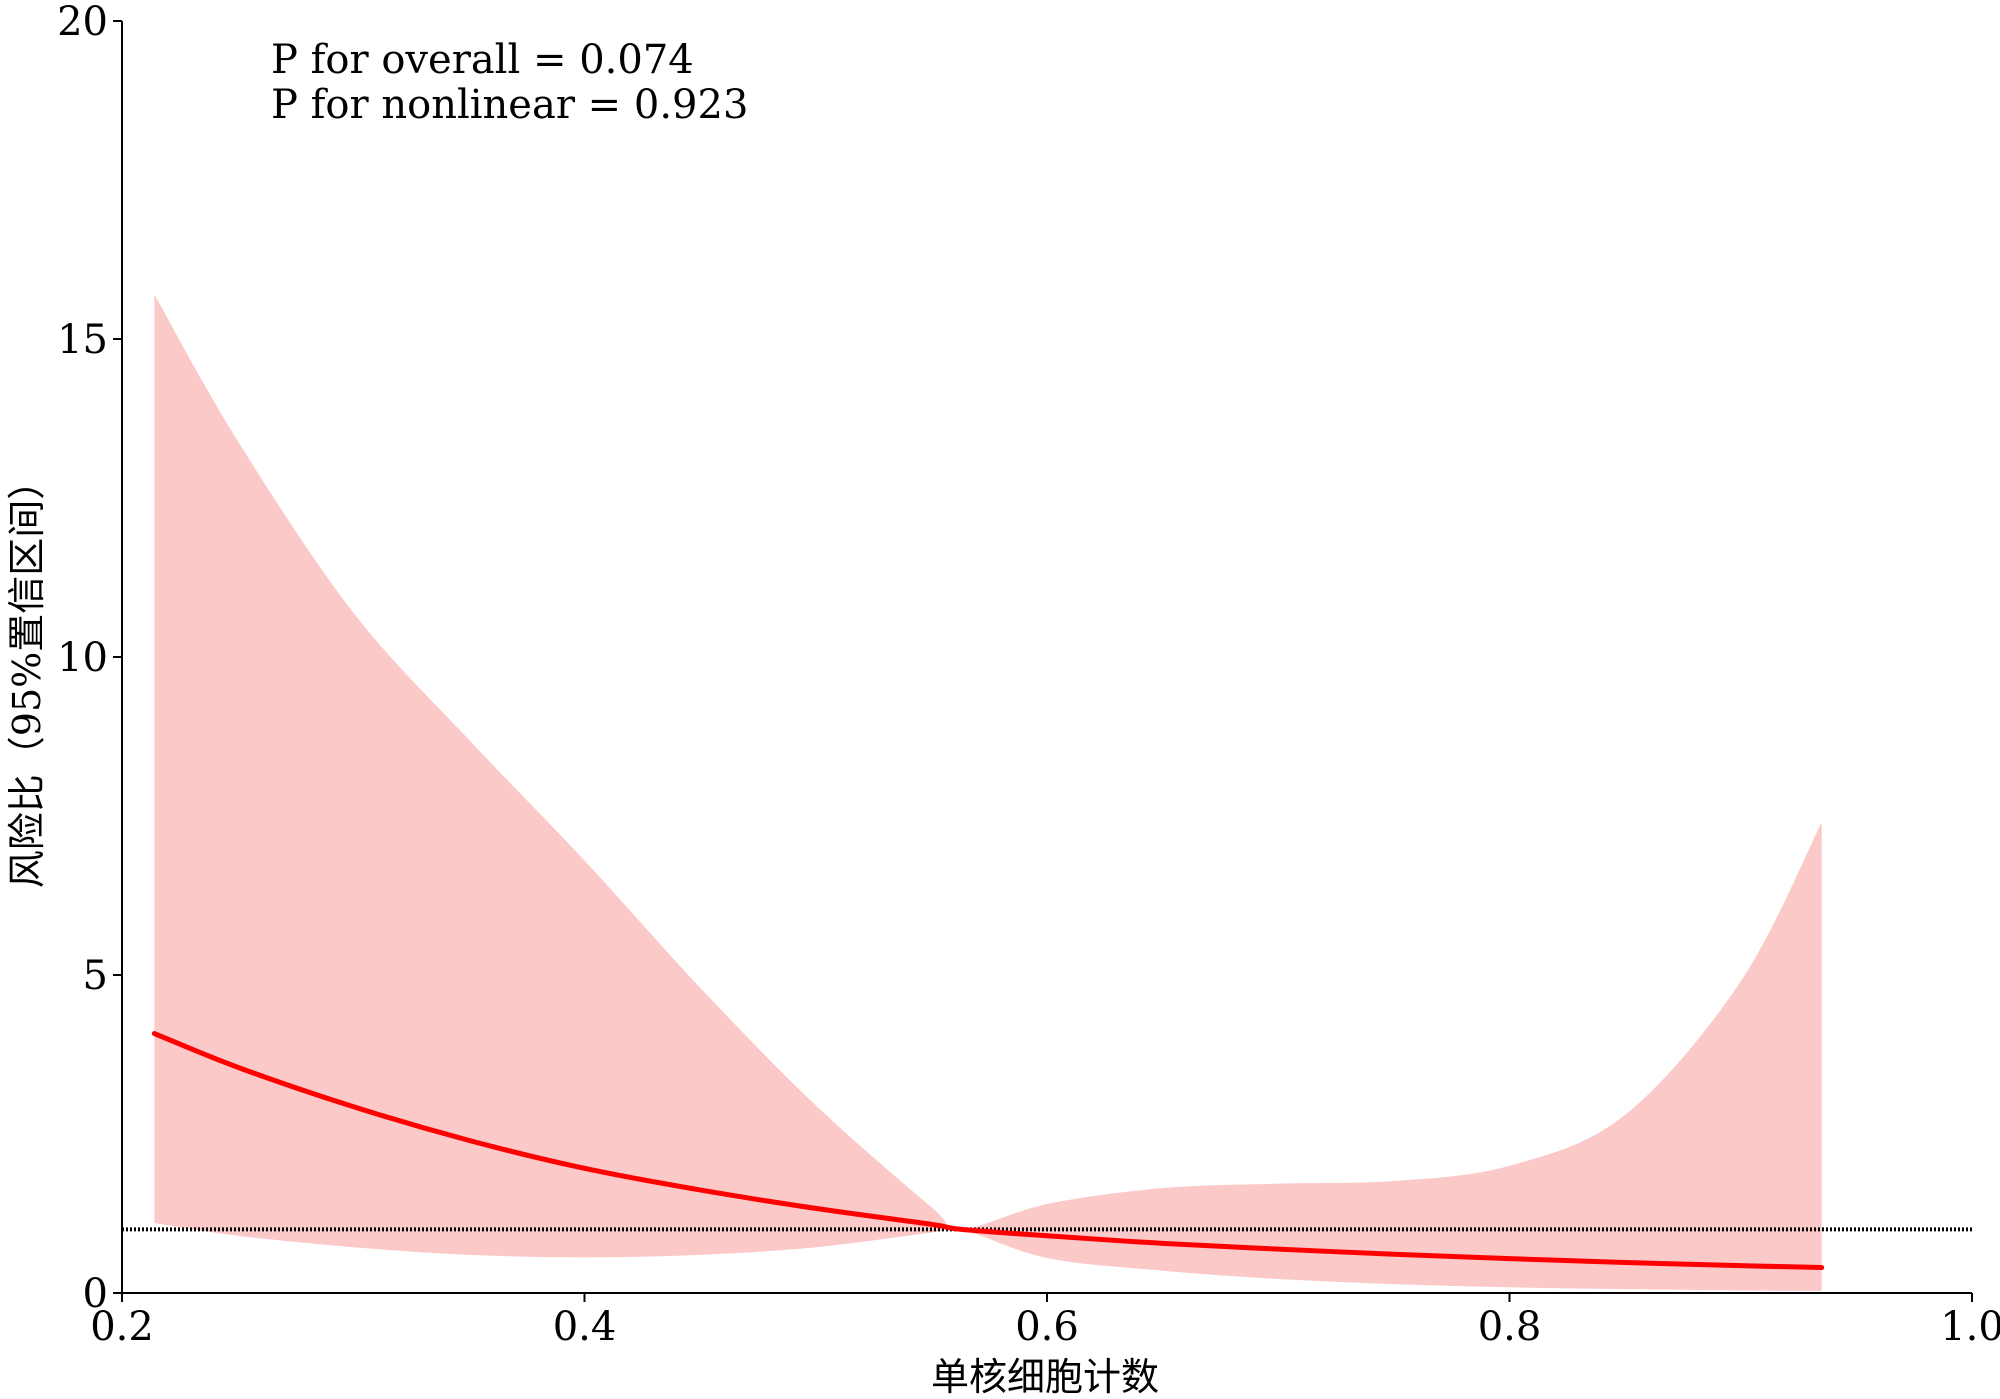 The width and height of the screenshot is (2000, 1399). I want to click on x-tick-label: 1.0, so click(1970, 1327).